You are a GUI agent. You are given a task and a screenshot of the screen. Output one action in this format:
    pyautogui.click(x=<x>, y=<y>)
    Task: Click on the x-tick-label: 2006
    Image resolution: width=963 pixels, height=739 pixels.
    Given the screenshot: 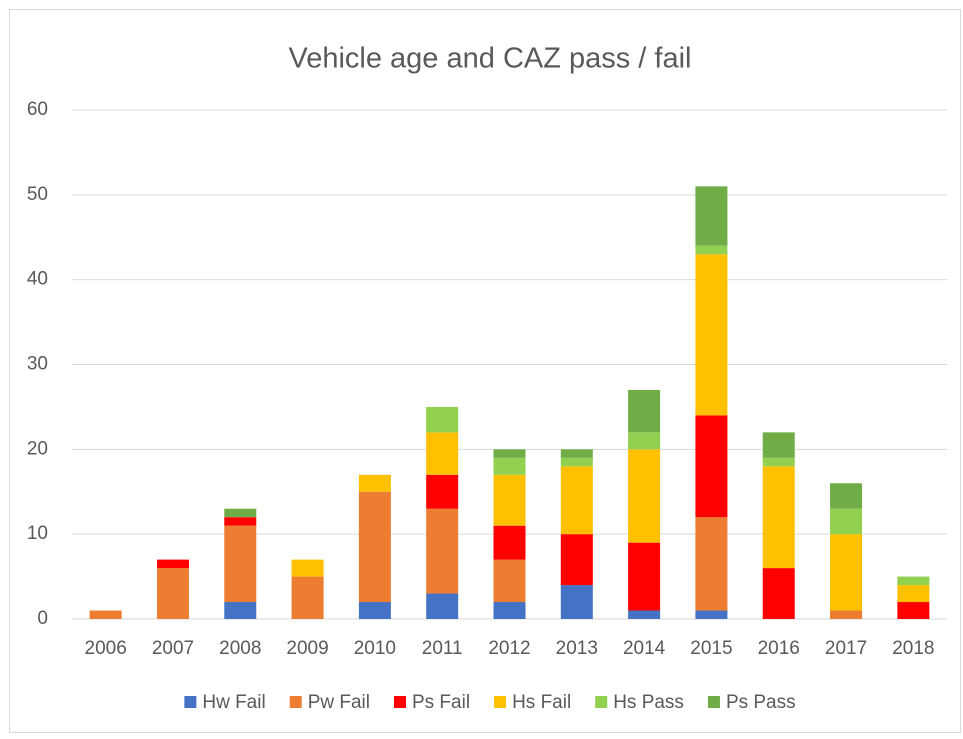 What is the action you would take?
    pyautogui.click(x=106, y=648)
    